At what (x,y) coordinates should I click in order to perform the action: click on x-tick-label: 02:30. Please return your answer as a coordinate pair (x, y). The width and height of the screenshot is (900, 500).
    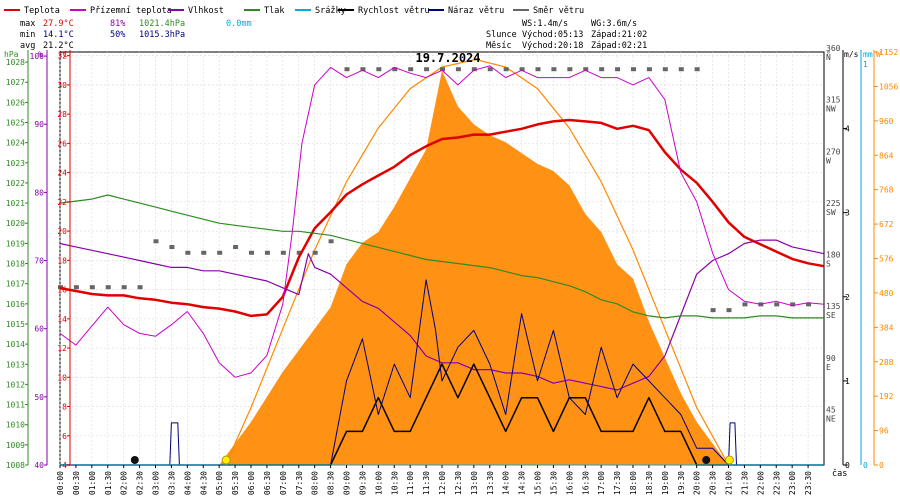
    Looking at the image, I should click on (140, 483).